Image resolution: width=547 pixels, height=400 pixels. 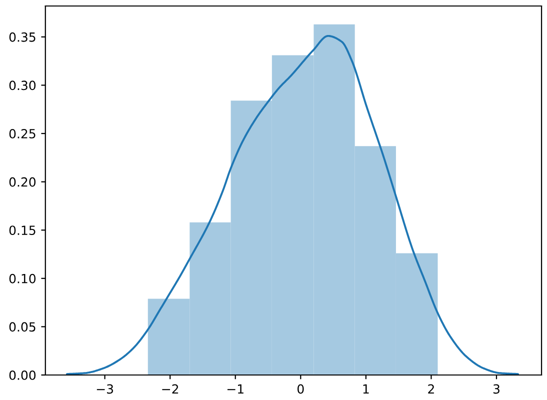 I want to click on y-tick-label: 0.35, so click(x=22, y=37).